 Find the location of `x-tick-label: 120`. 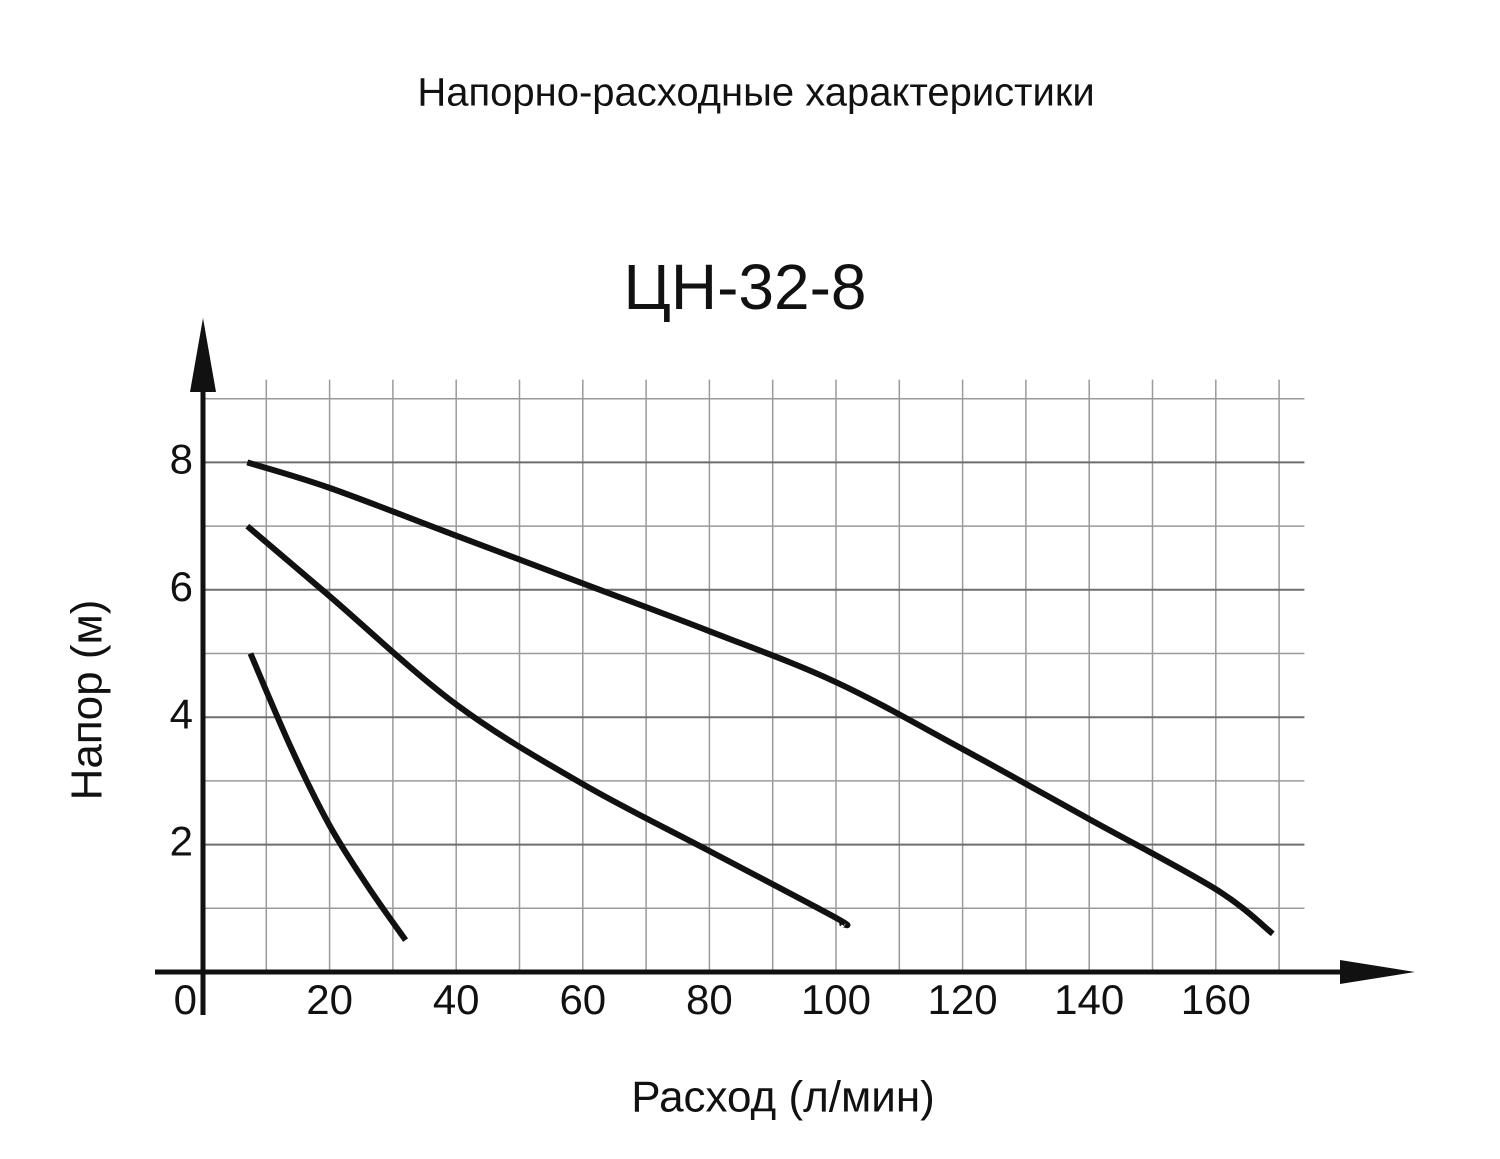

x-tick-label: 120 is located at coordinates (963, 999).